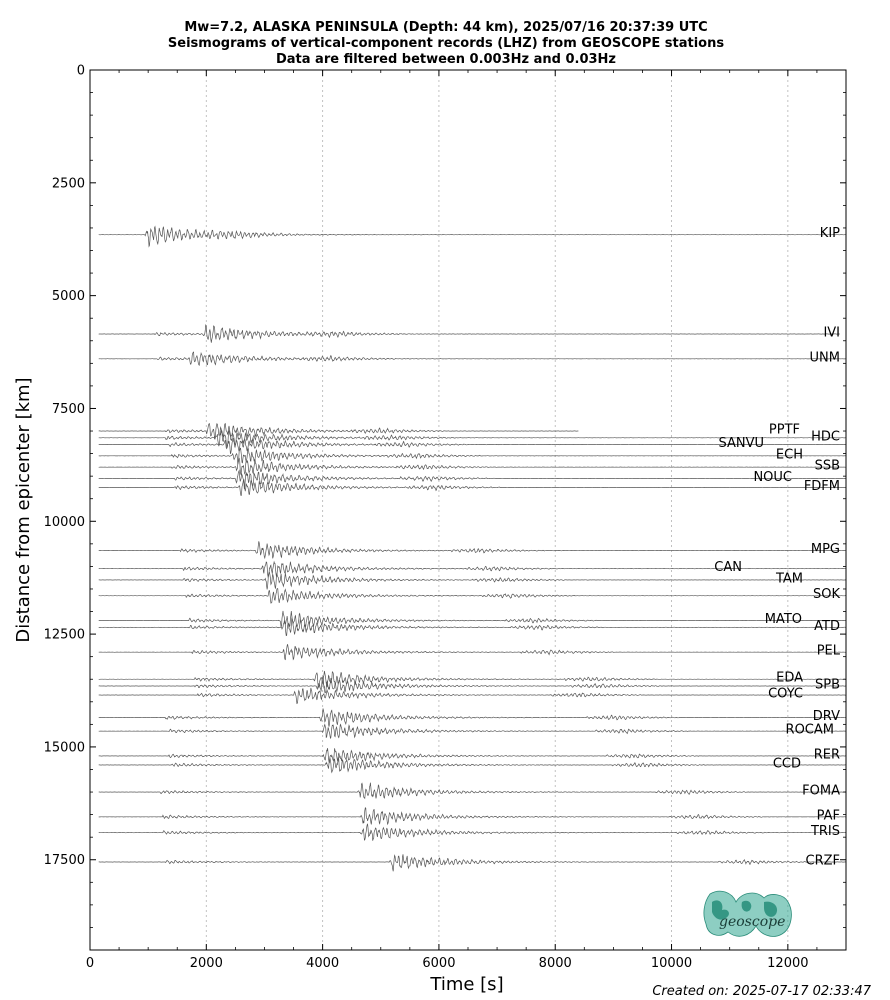  What do you see at coordinates (555, 963) in the screenshot?
I see `x-tick-label: 8000` at bounding box center [555, 963].